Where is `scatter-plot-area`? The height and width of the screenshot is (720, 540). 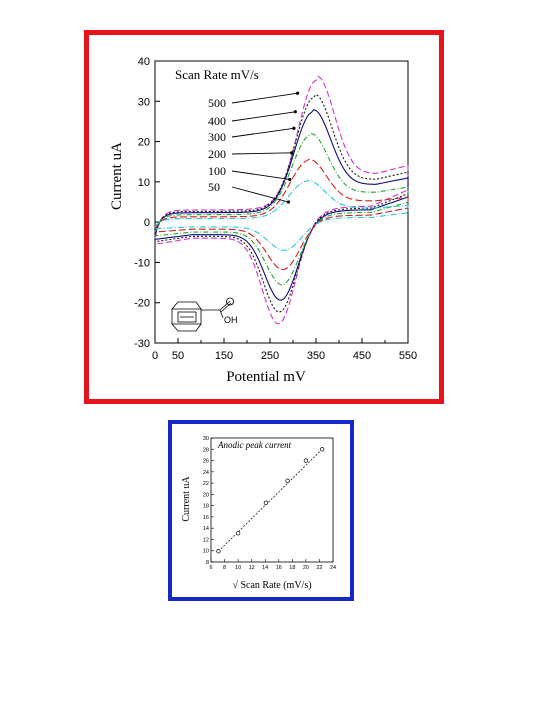 scatter-plot-area is located at coordinates (272, 500).